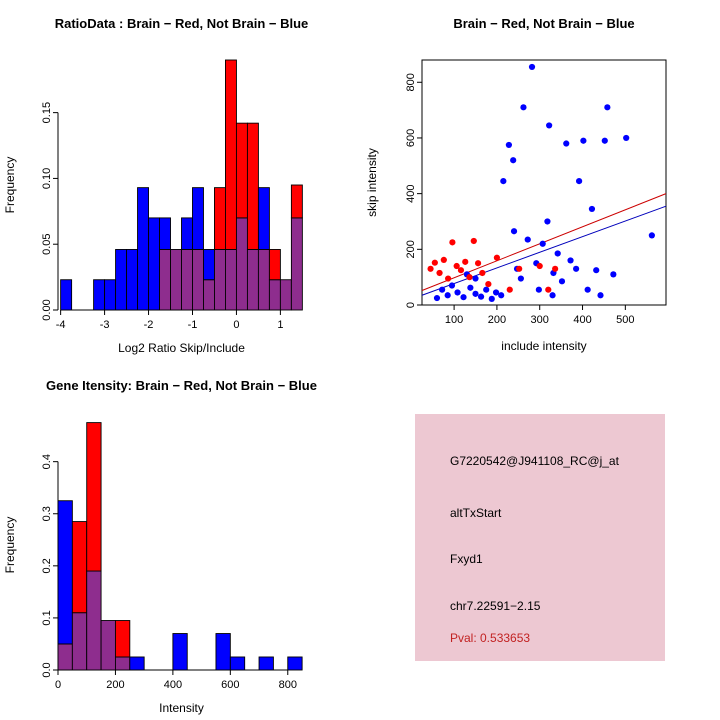 This screenshot has width=720, height=720. I want to click on svg-text: 0.00, so click(47, 309).